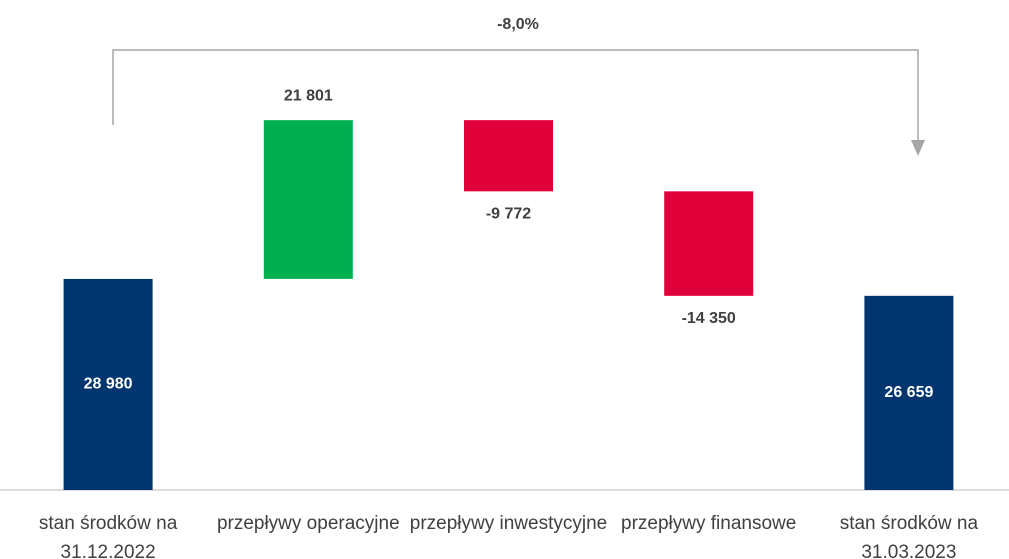  What do you see at coordinates (909, 536) in the screenshot?
I see `category-label: stan środków na 31.03.2023` at bounding box center [909, 536].